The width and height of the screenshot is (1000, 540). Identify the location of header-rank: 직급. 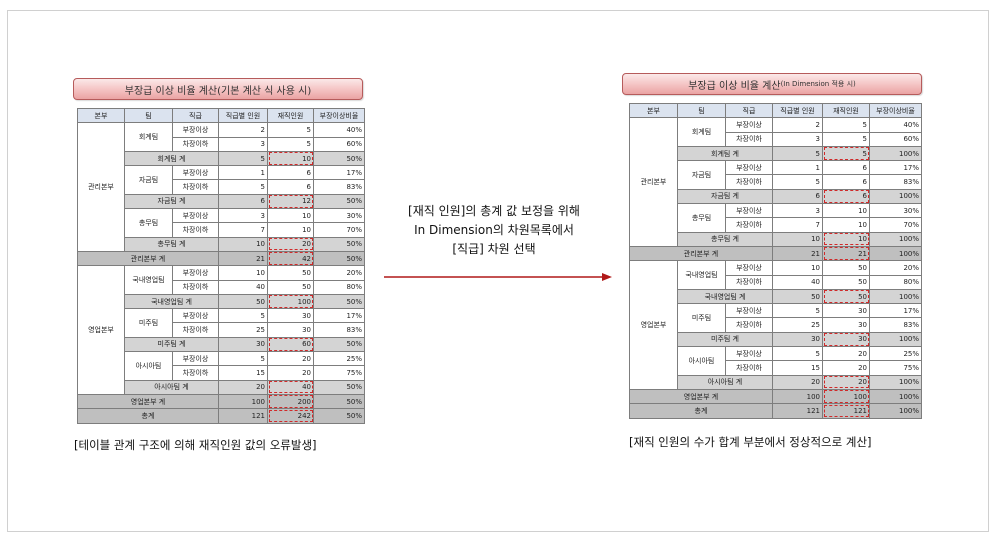
(195, 115).